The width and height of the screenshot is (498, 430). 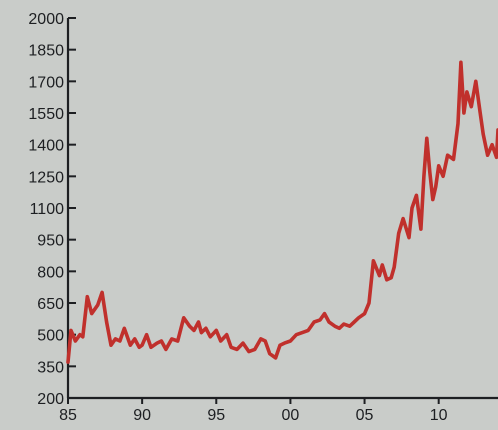 What do you see at coordinates (50, 241) in the screenshot?
I see `y-tick-label: 950` at bounding box center [50, 241].